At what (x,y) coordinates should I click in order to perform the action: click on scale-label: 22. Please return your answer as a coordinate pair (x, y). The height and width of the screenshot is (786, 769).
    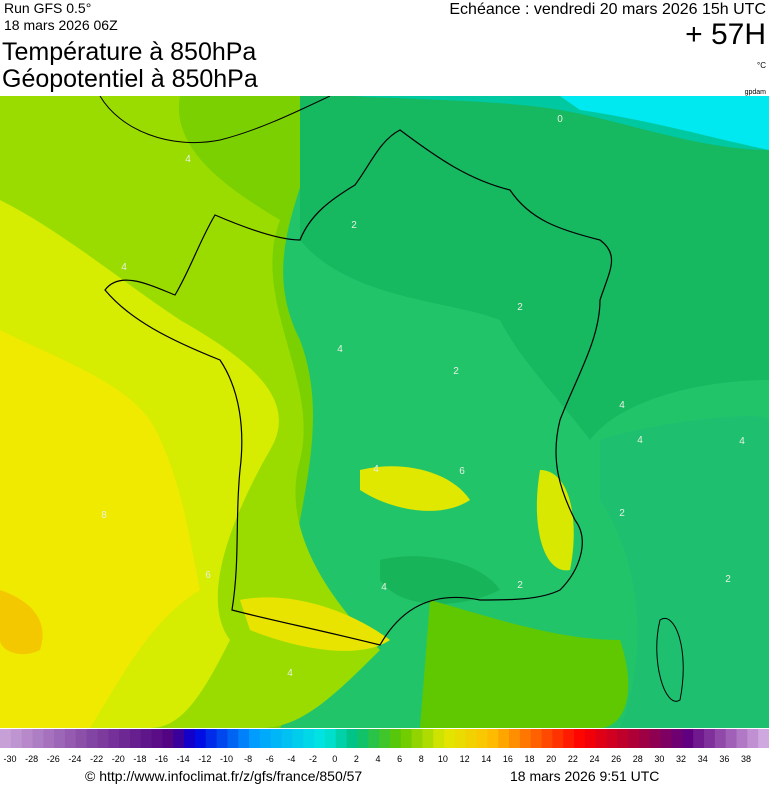
    Looking at the image, I should click on (573, 759).